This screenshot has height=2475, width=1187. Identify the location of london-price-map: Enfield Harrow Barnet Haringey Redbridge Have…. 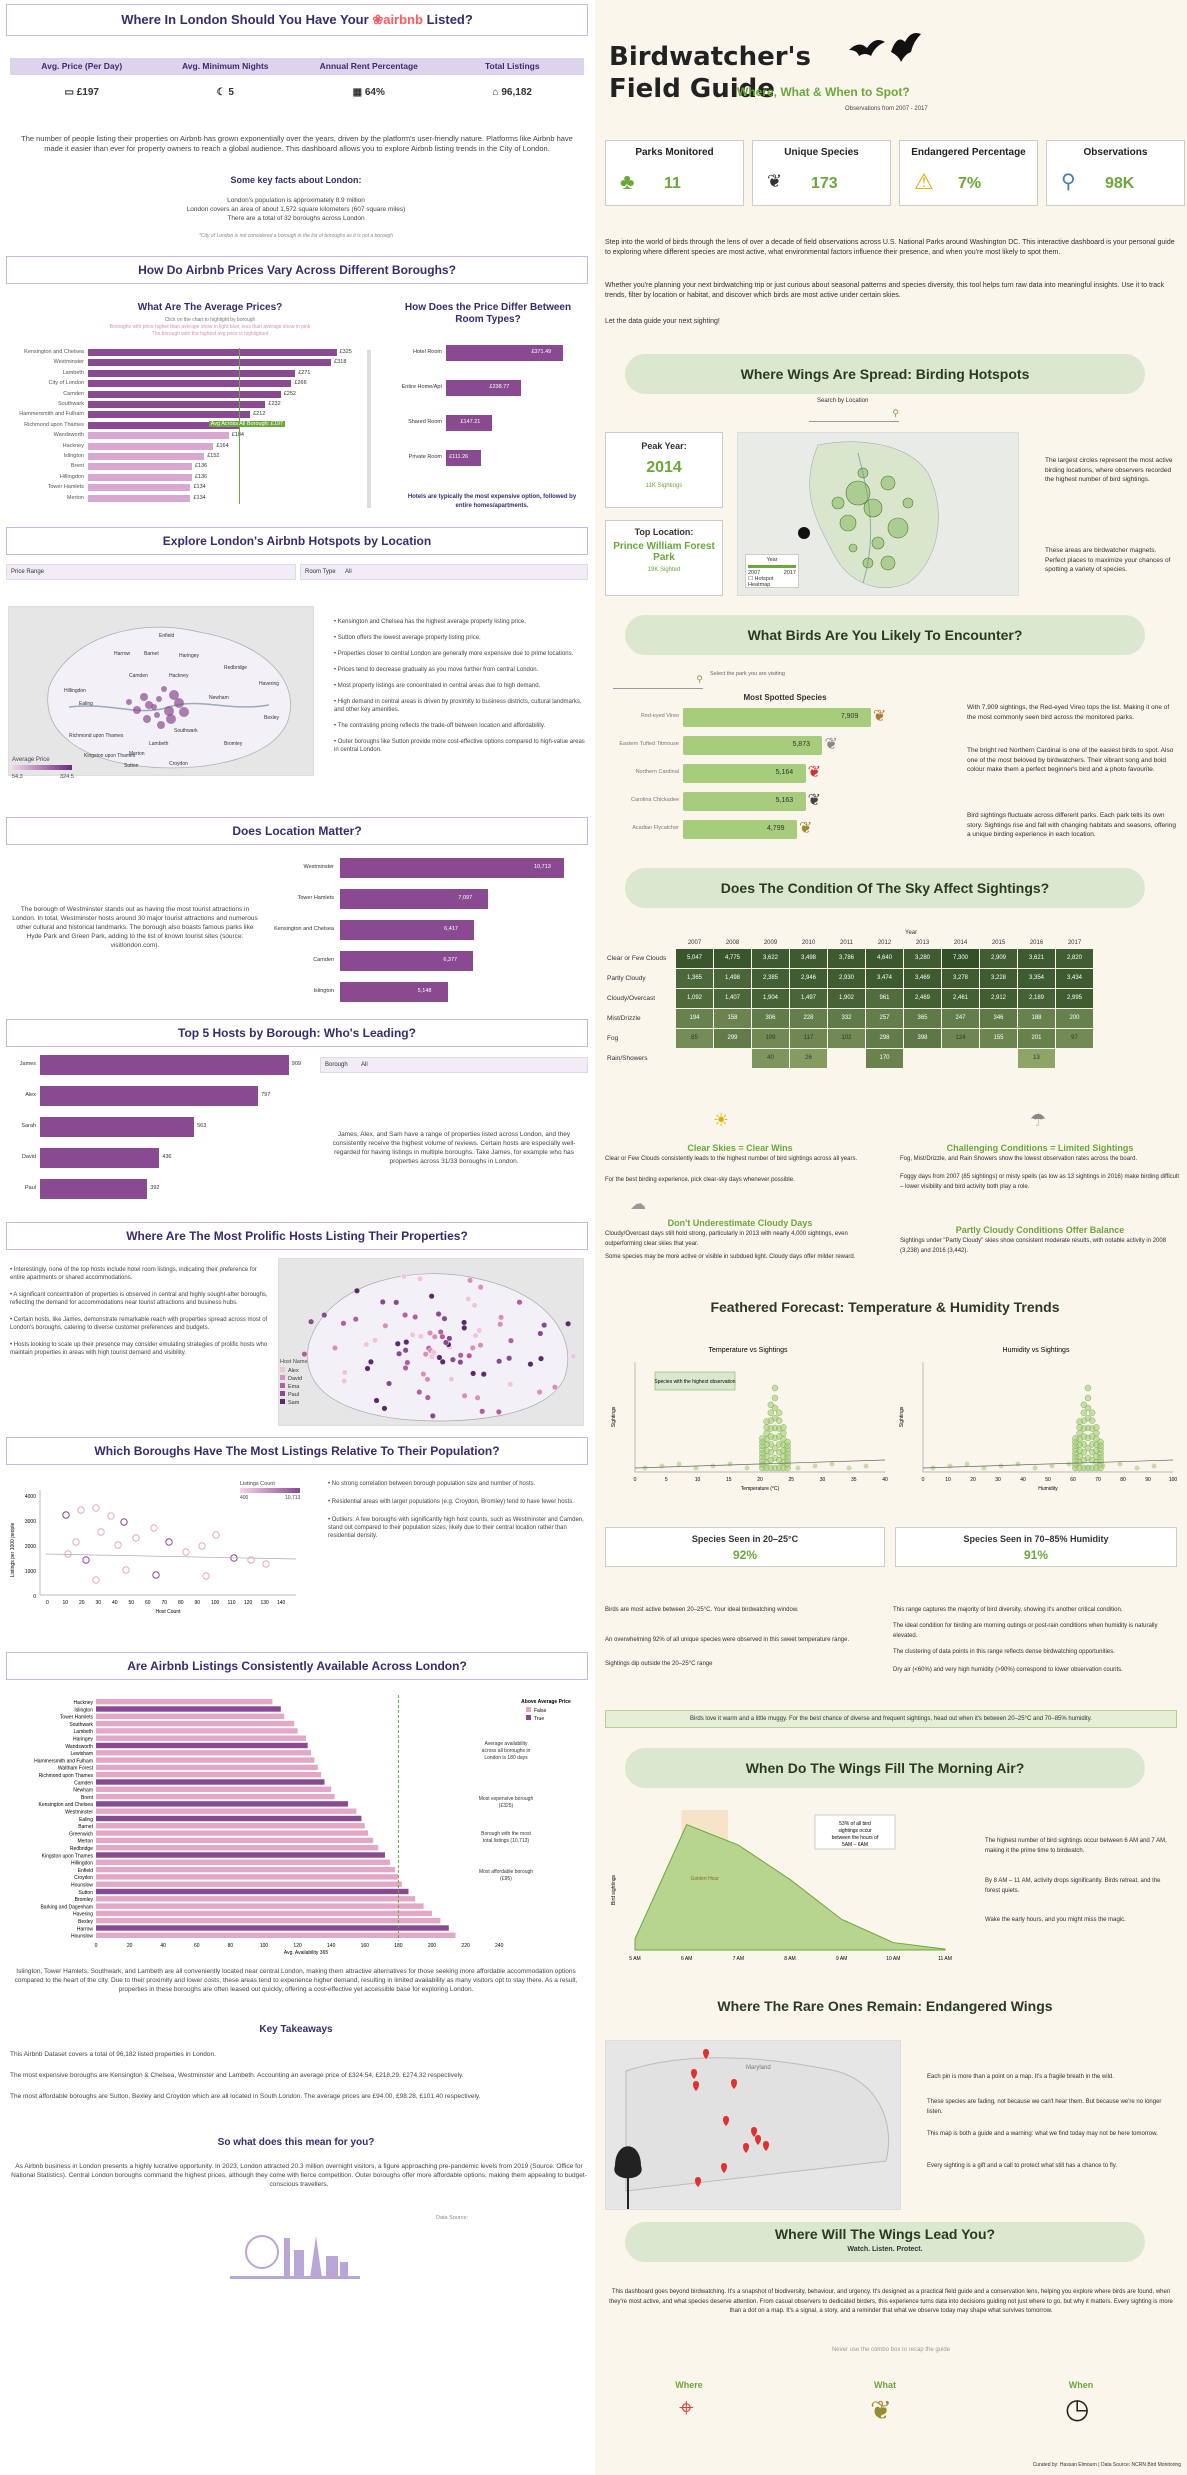
(161, 691).